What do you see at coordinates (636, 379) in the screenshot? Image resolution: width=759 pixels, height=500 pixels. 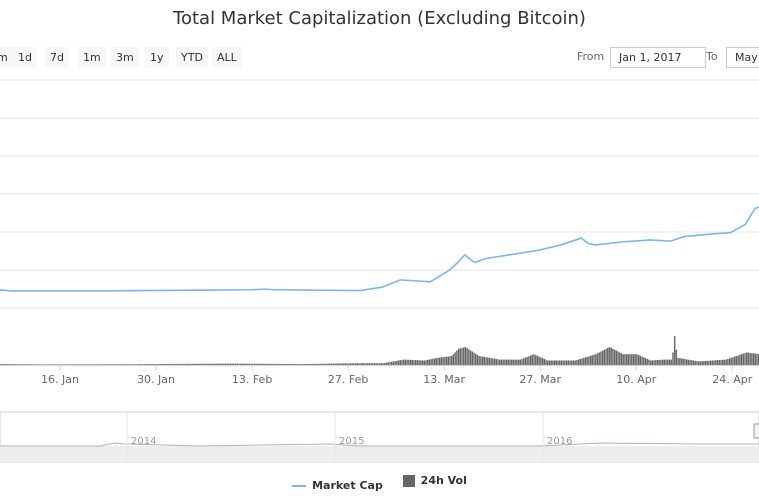 I see `x-tick-label: 10. Apr` at bounding box center [636, 379].